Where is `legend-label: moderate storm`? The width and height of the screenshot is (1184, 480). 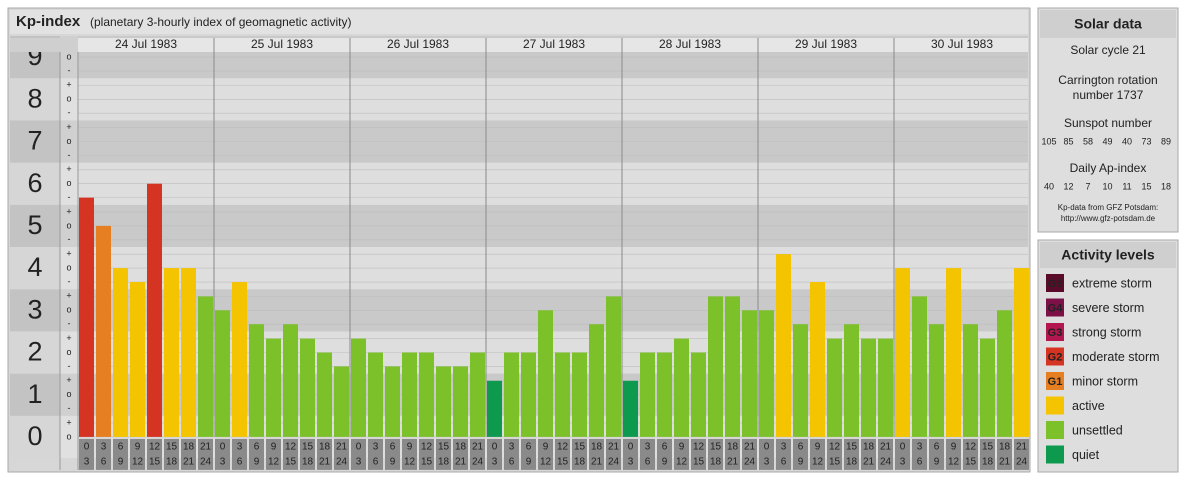
legend-label: moderate storm is located at coordinates (1116, 357).